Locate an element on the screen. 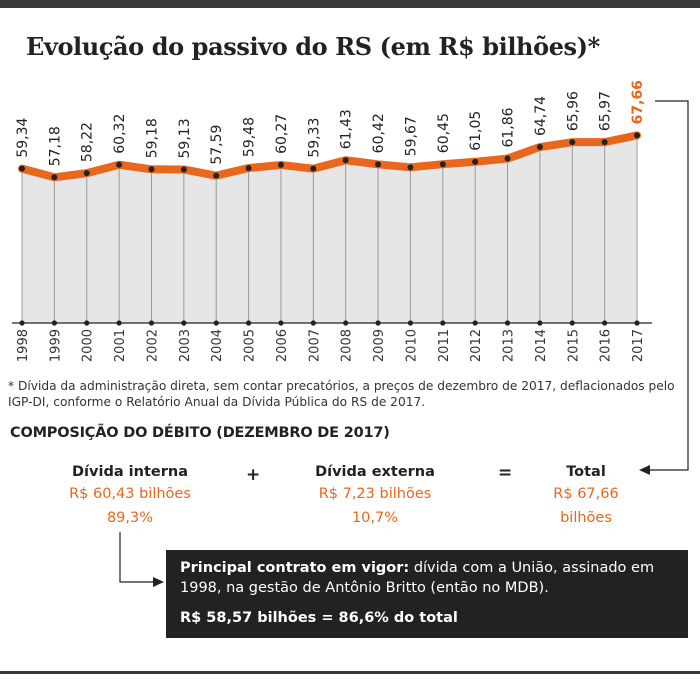 This screenshot has height=699, width=700. value-label-2017: 67,66 is located at coordinates (638, 102).